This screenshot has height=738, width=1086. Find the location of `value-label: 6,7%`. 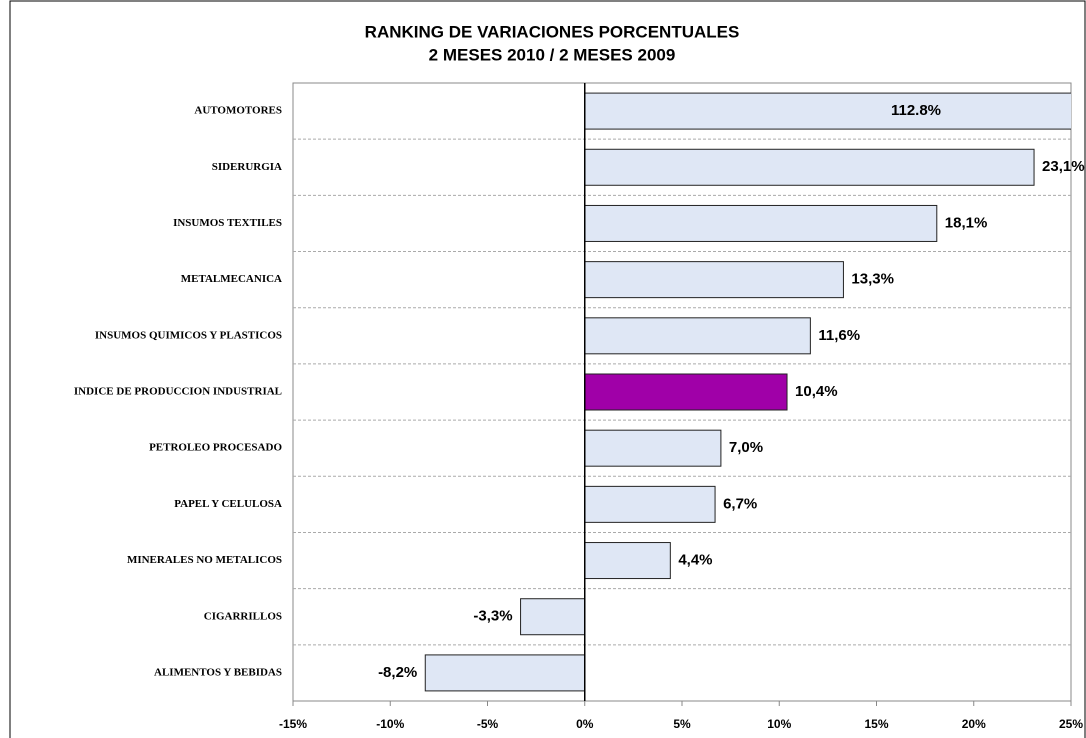

value-label: 6,7% is located at coordinates (740, 503).